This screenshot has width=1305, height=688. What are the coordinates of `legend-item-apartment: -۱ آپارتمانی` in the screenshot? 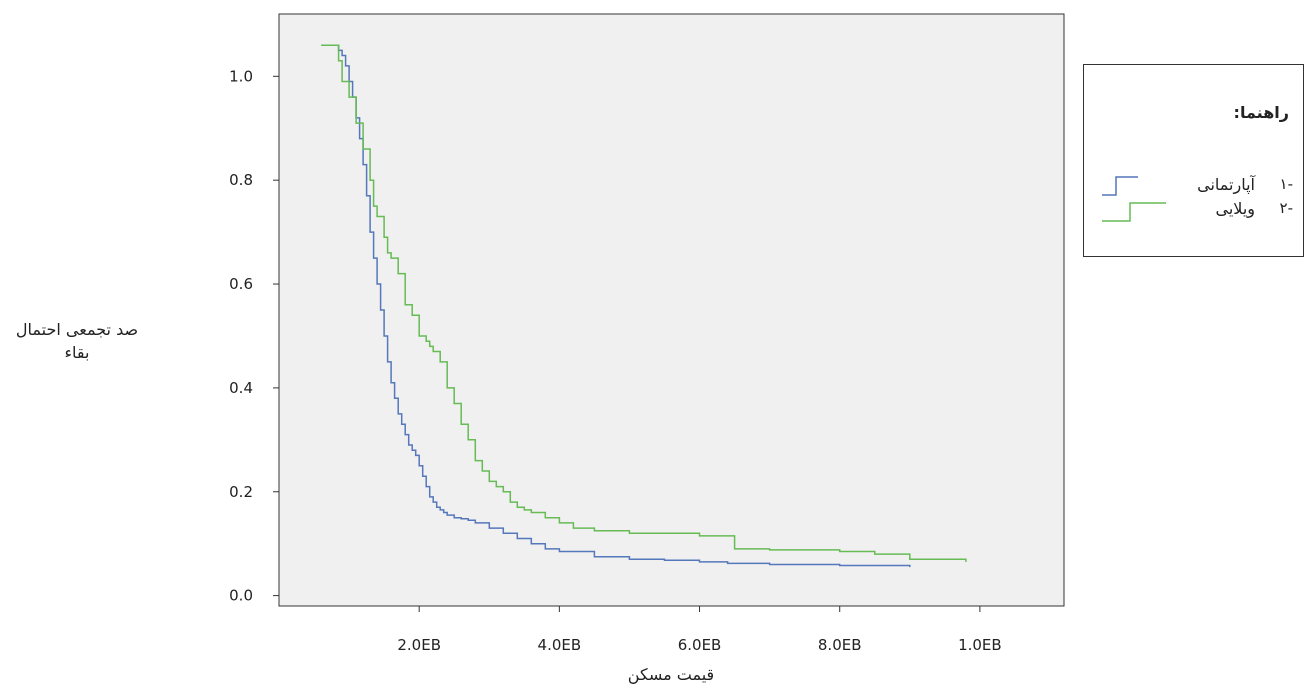 It's located at (1194, 186).